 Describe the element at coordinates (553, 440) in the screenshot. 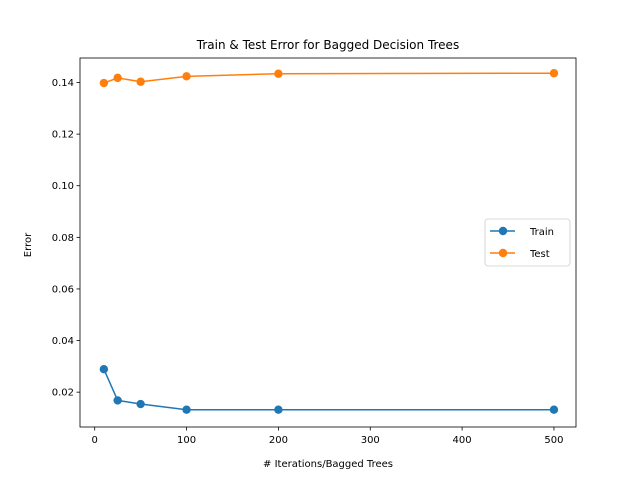

I see `x-tick-label: 500` at that location.